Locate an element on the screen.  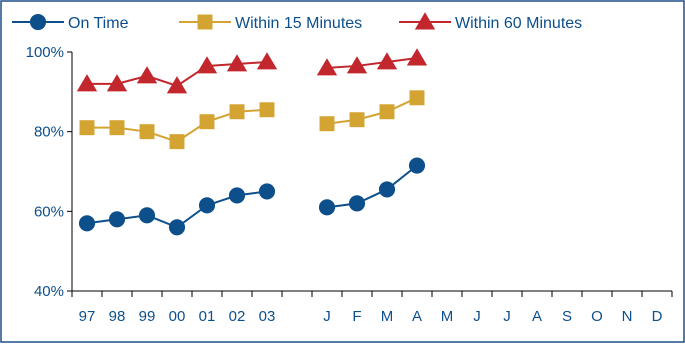
x-tick-label: O is located at coordinates (597, 316).